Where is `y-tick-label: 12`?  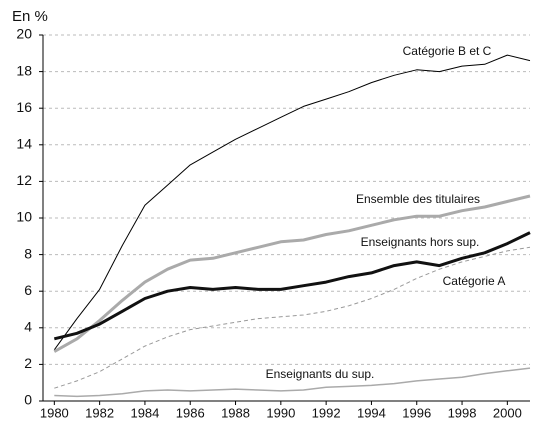 y-tick-label: 12 is located at coordinates (24, 180).